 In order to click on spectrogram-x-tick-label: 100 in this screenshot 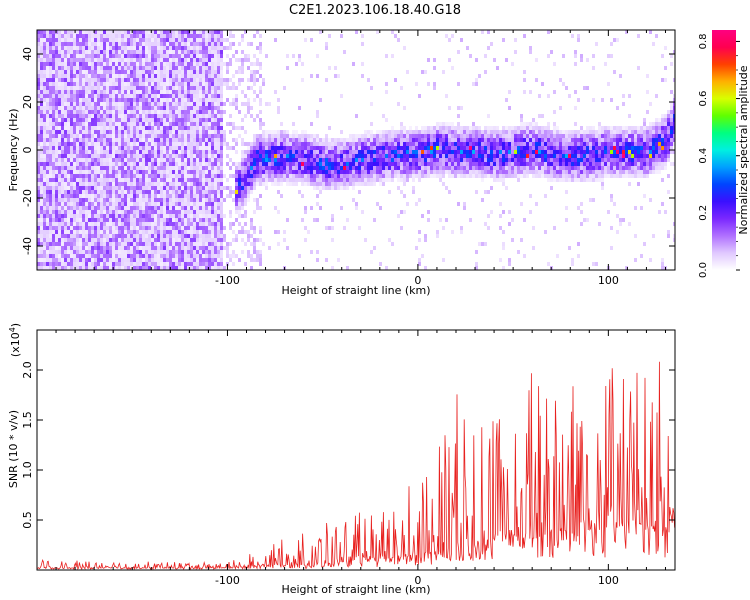, I will do `click(608, 280)`.